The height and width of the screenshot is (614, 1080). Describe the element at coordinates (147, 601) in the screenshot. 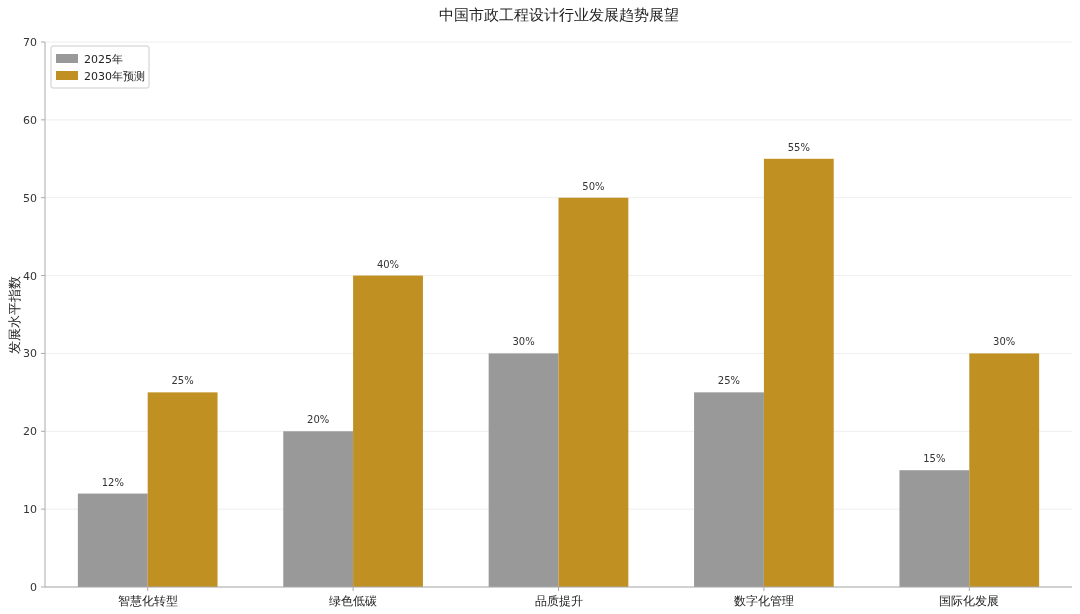

I see `x-tick-label: 智慧化转型` at that location.